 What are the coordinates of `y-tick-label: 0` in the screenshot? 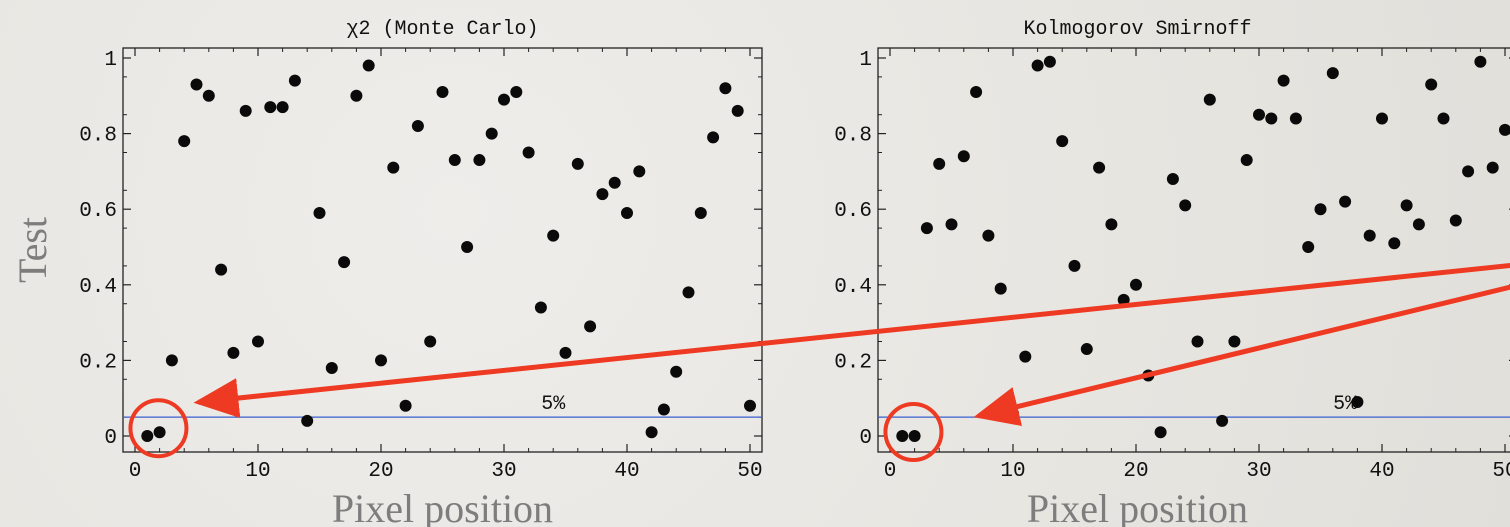 It's located at (110, 438).